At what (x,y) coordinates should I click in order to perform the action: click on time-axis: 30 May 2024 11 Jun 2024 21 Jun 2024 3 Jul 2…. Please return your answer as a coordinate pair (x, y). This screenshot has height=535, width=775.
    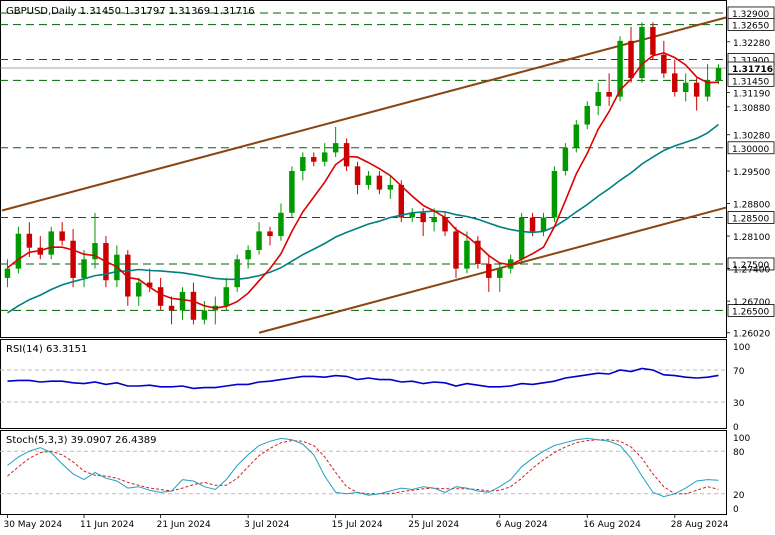
    Looking at the image, I should click on (366, 522).